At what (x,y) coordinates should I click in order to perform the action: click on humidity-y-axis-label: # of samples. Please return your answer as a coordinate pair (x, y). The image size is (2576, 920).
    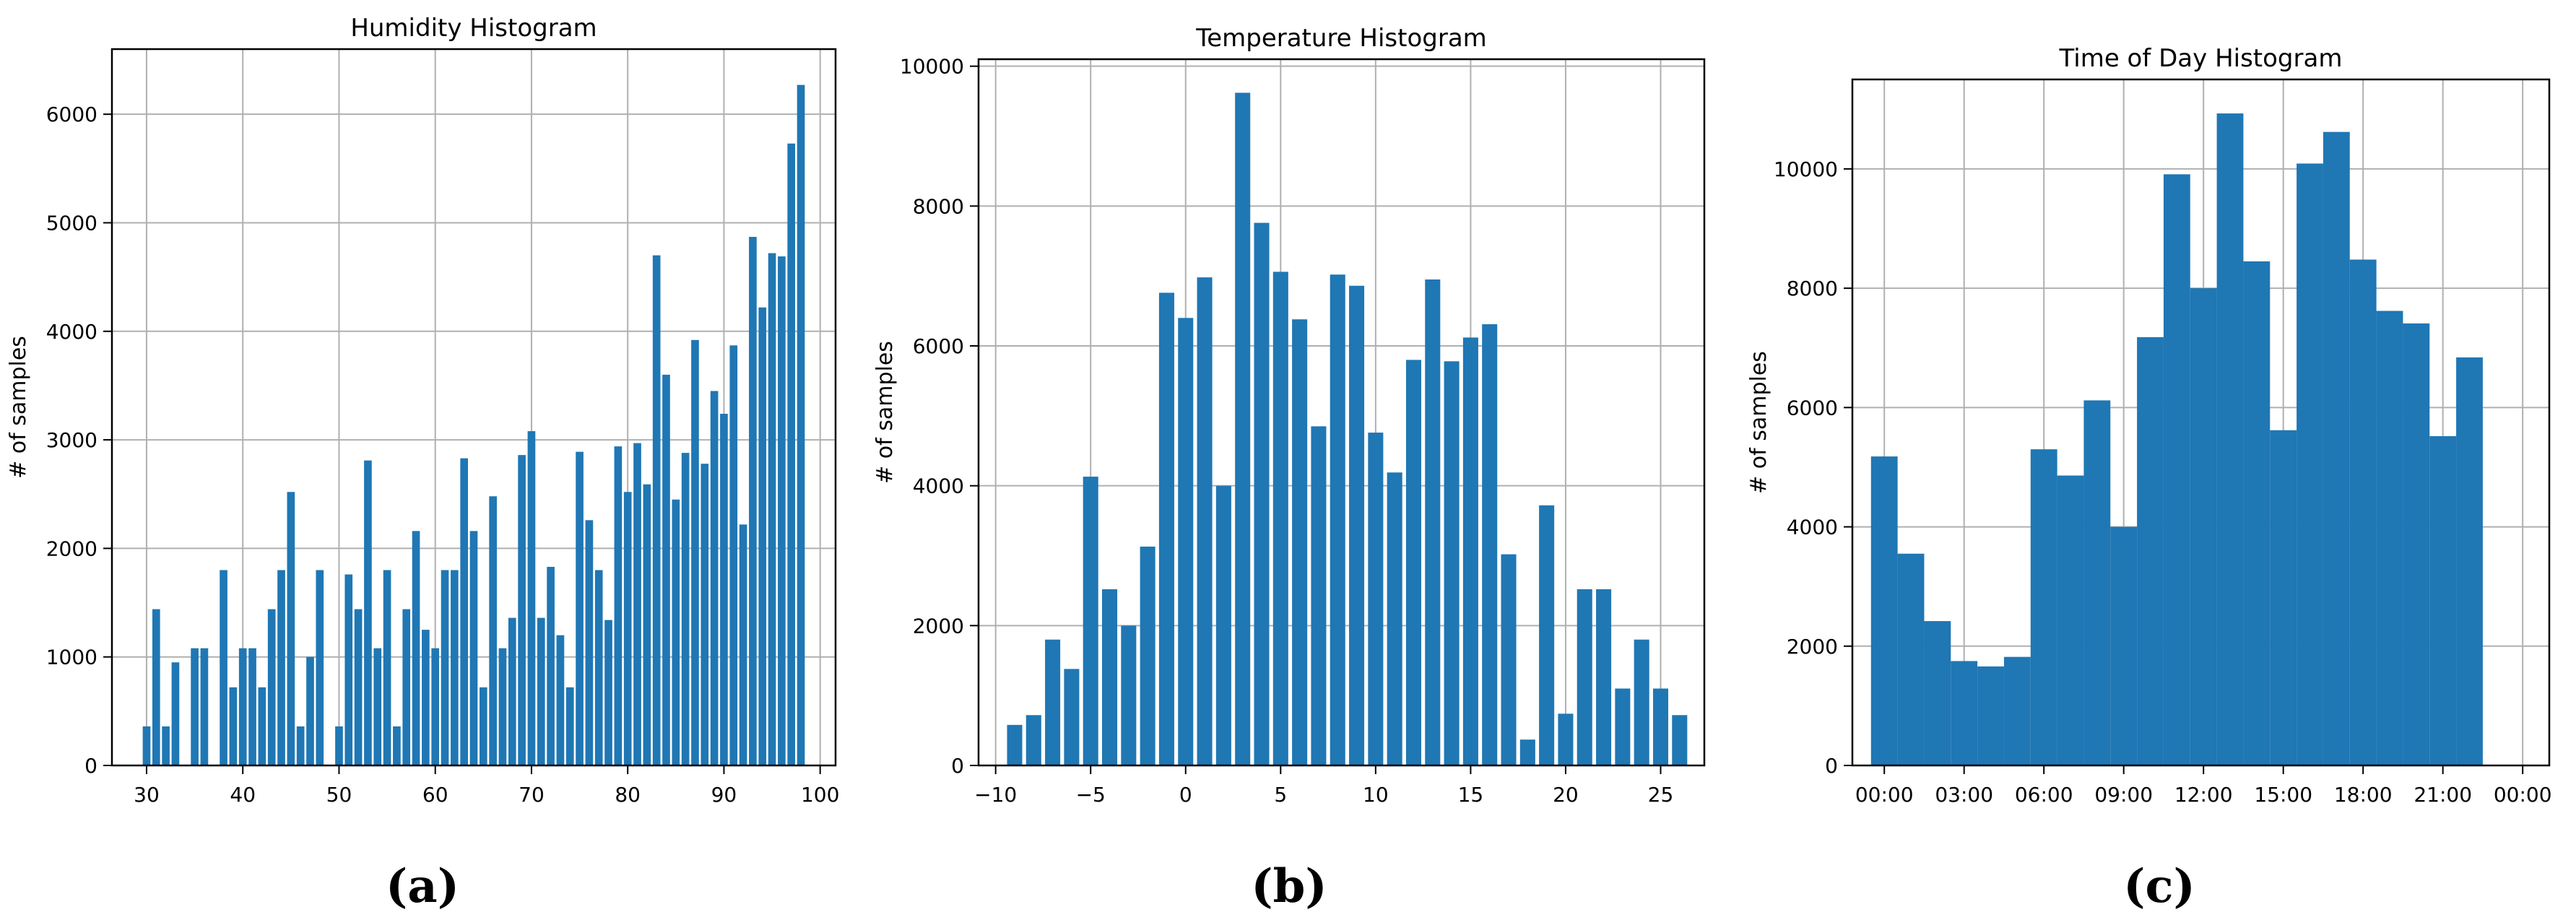
    Looking at the image, I should click on (18, 407).